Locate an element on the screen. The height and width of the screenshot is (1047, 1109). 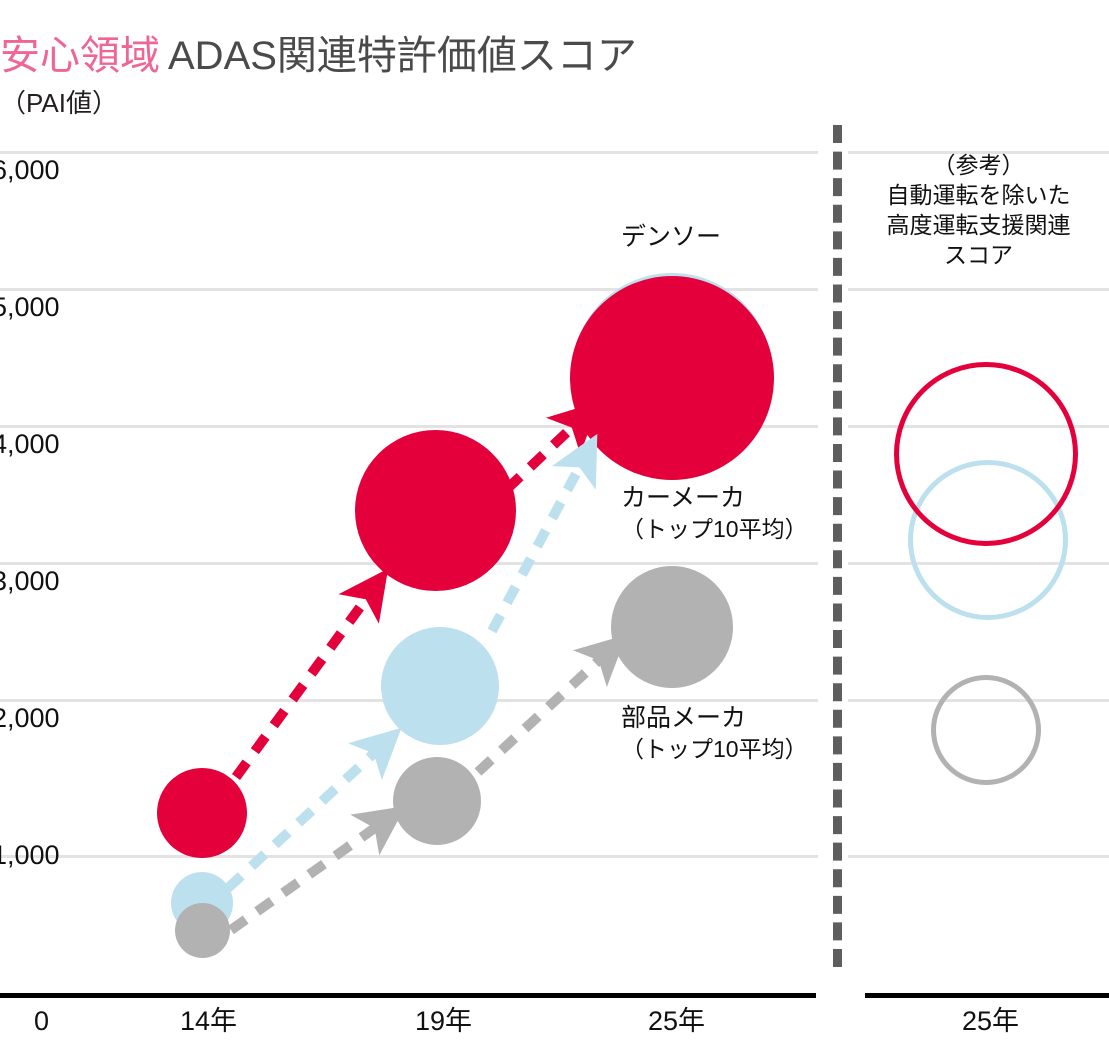
reference-heading-line-1: （参考） is located at coordinates (978, 165).